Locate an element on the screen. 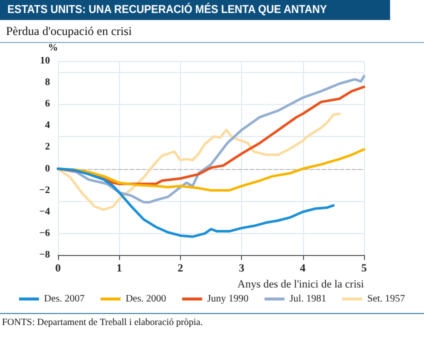  y-tick-label: −8 is located at coordinates (44, 255).